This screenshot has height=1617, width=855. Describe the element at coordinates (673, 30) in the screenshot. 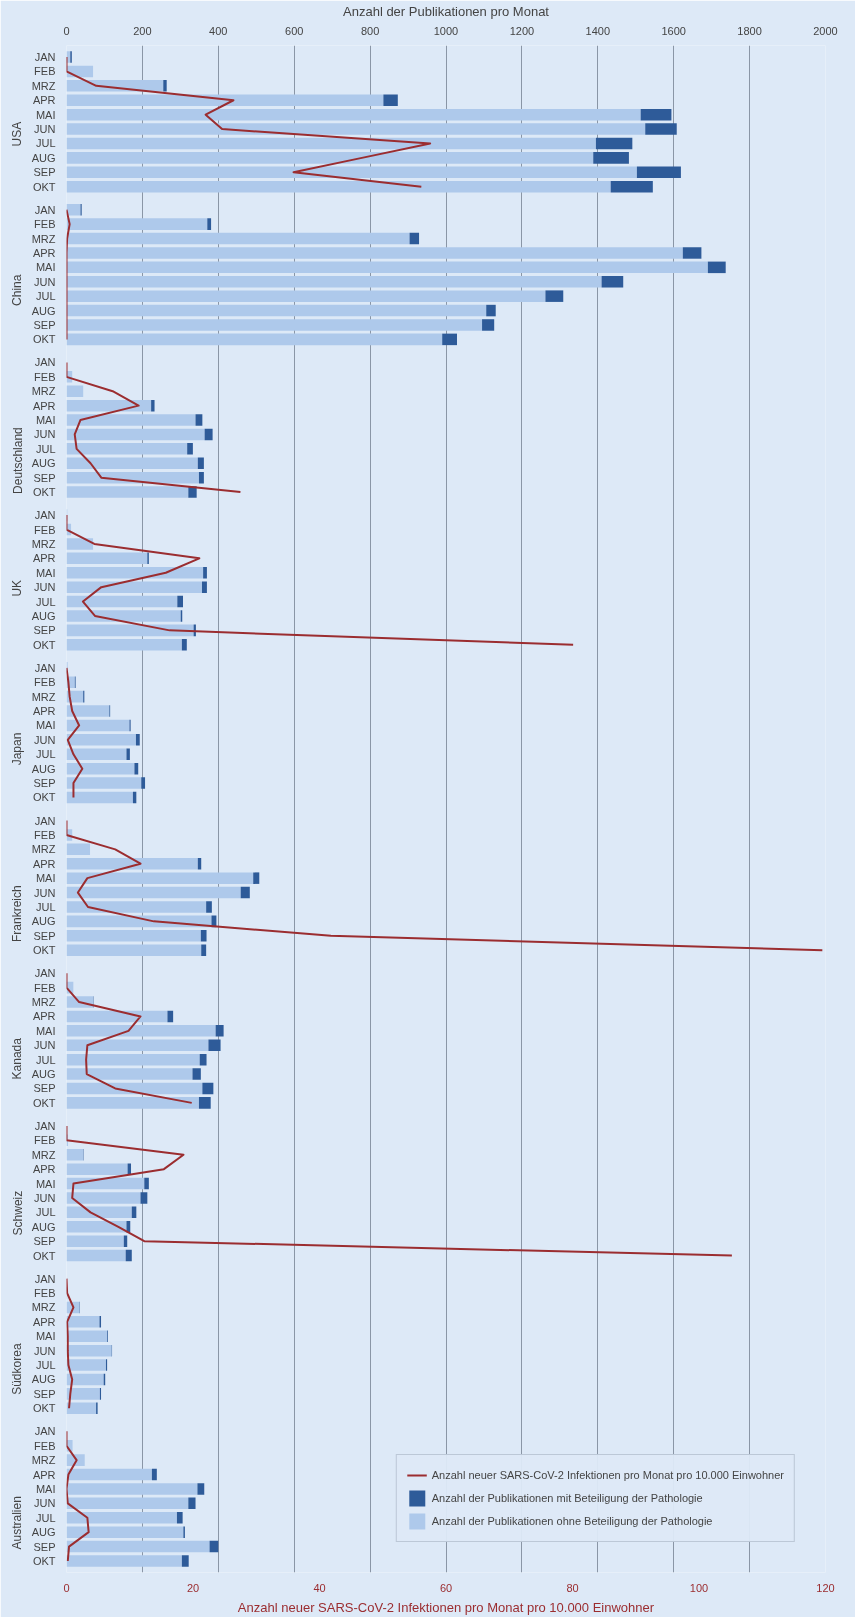

I see `x-tick-label: 1600` at that location.